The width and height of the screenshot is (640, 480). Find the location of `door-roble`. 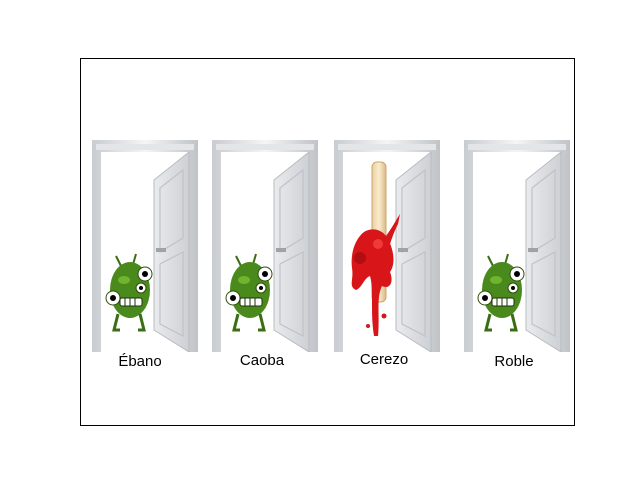

door-roble is located at coordinates (517, 246).